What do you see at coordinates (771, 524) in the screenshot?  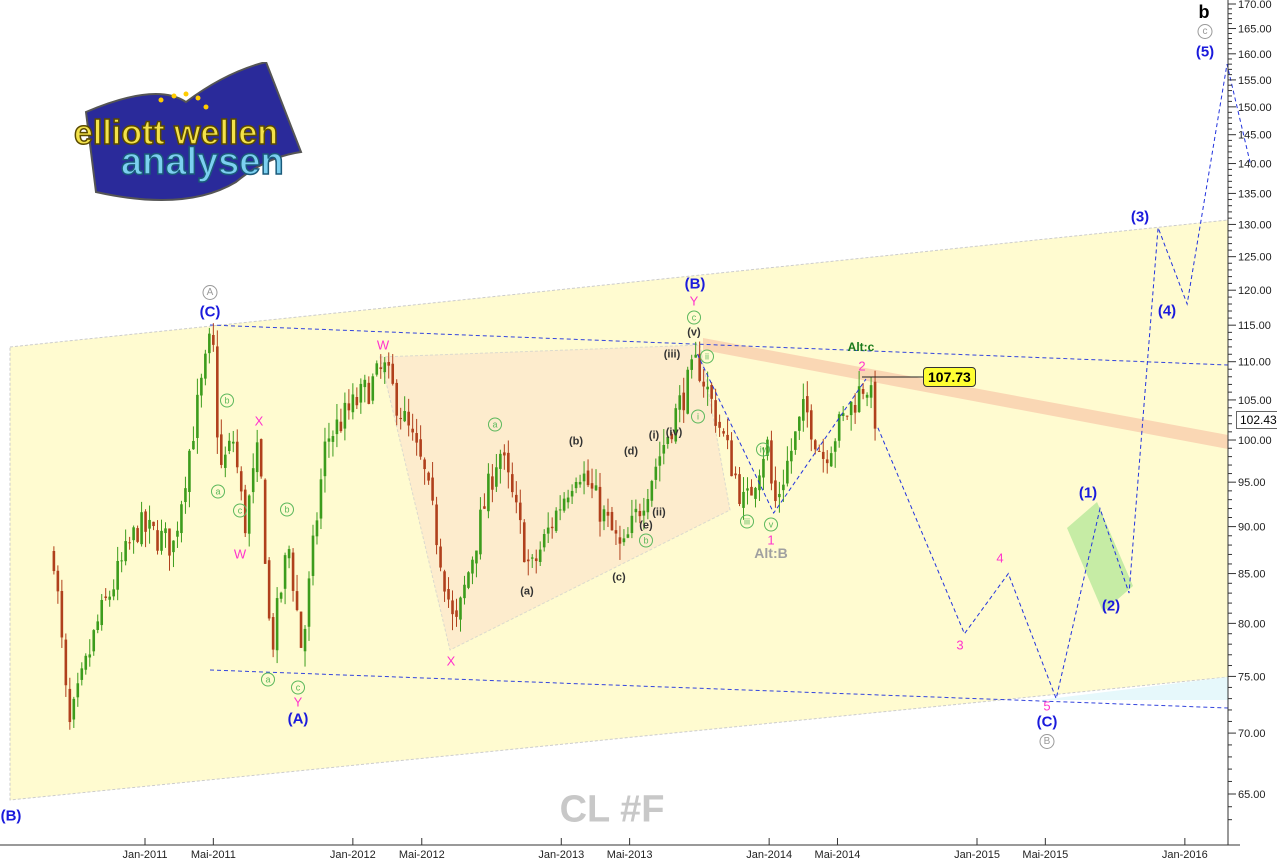 I see `wave-label-circled: v` at bounding box center [771, 524].